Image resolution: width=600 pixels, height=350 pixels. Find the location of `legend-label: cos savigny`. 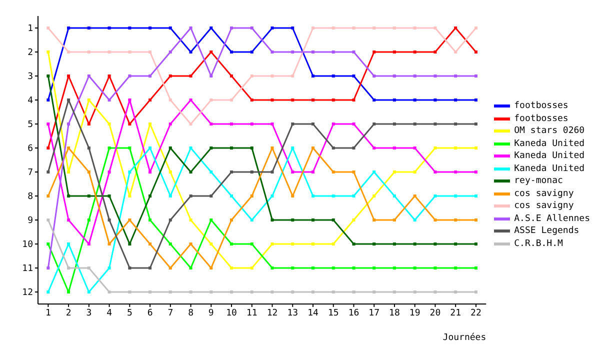

legend-label: cos savigny is located at coordinates (544, 206).